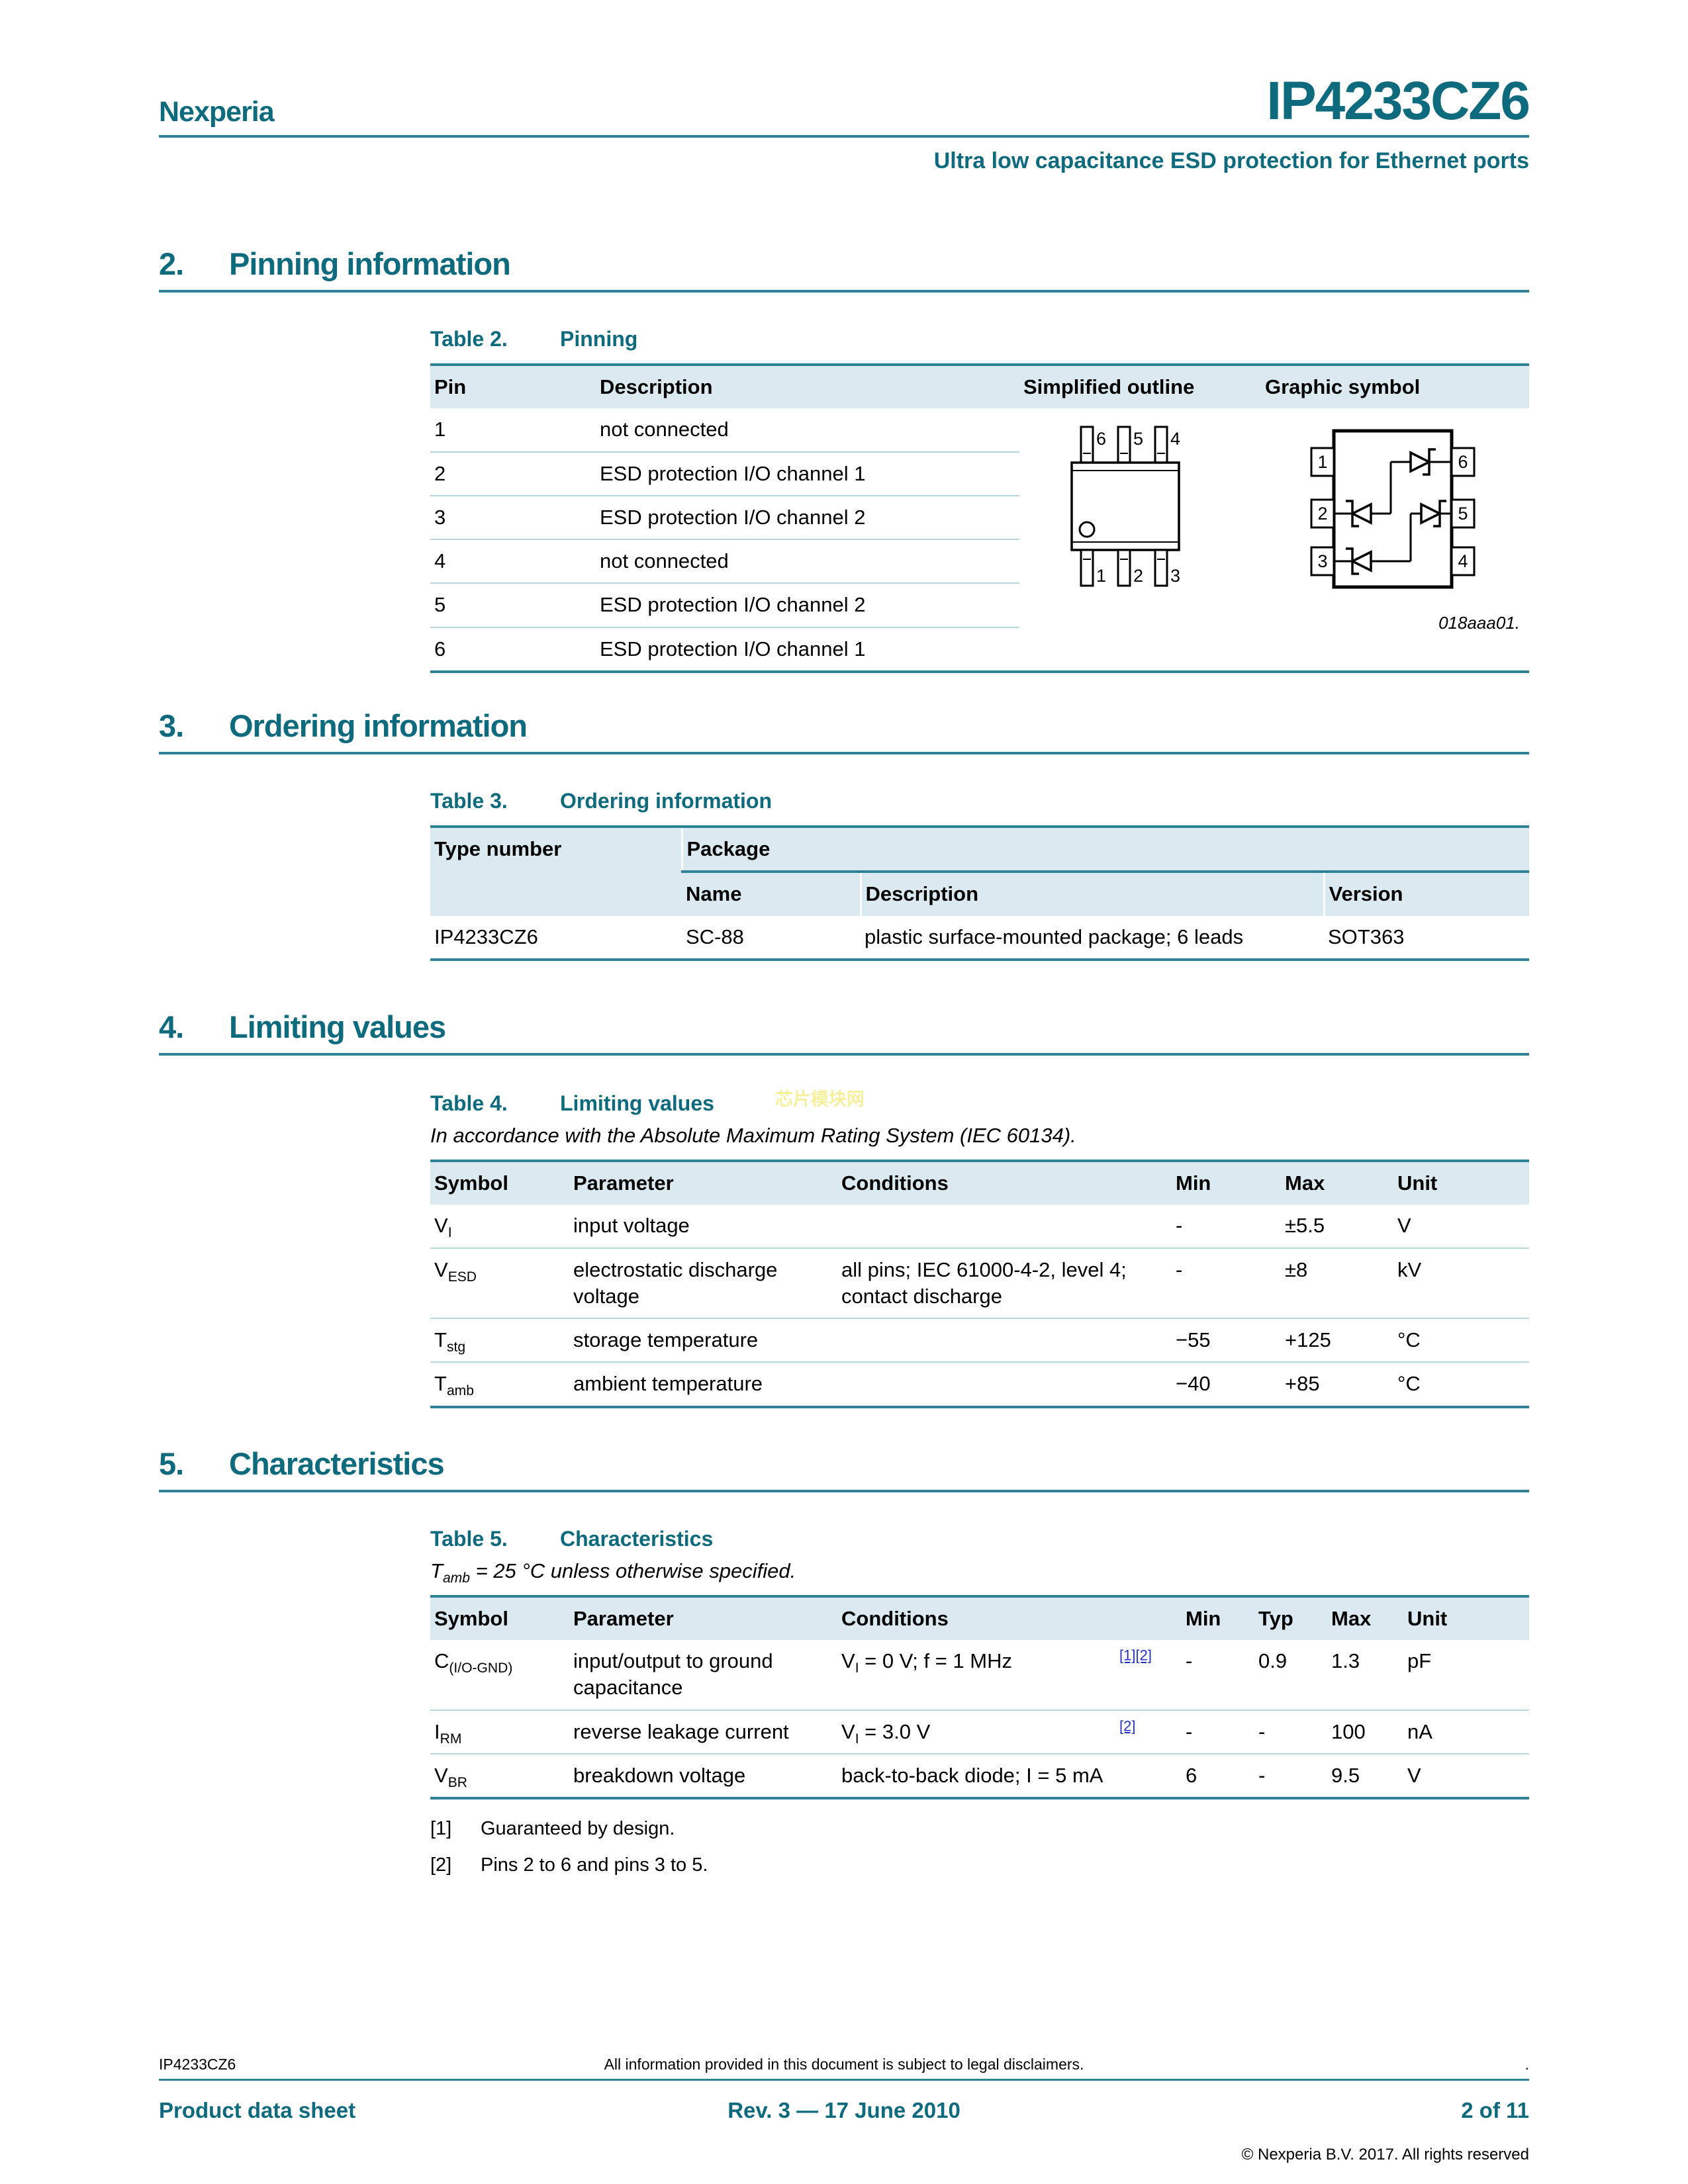 The width and height of the screenshot is (1688, 2184). What do you see at coordinates (1290, 1675) in the screenshot?
I see `cell-typ: 0.9` at bounding box center [1290, 1675].